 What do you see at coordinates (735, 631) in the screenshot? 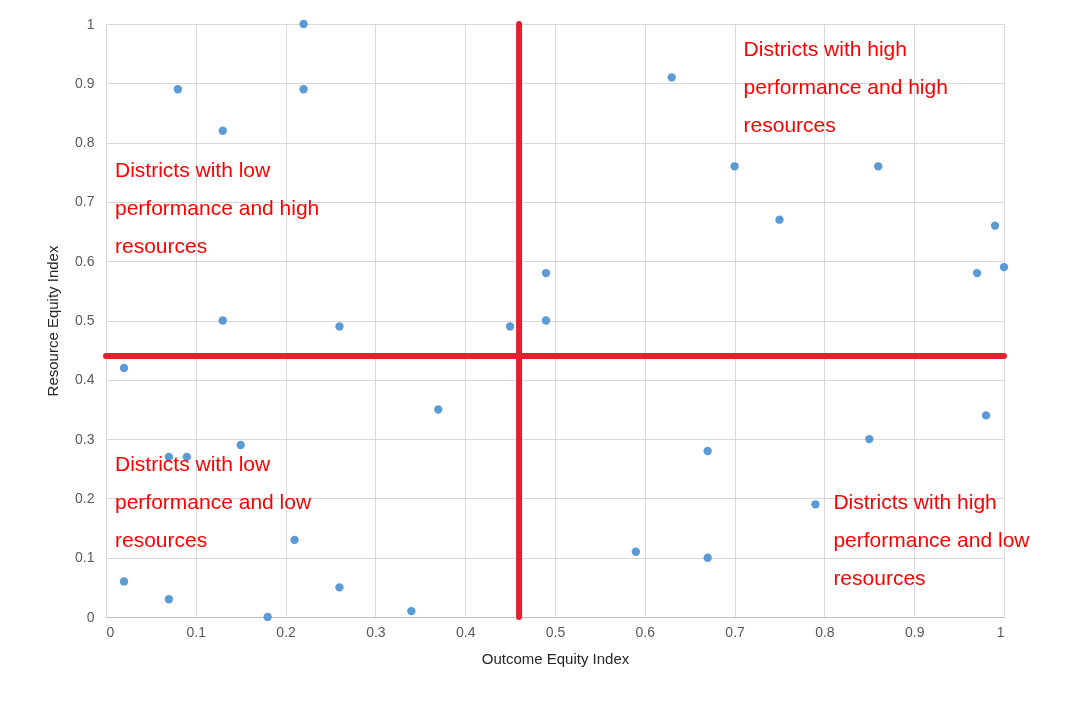
I see `x-tick-label: 0.7` at bounding box center [735, 631].